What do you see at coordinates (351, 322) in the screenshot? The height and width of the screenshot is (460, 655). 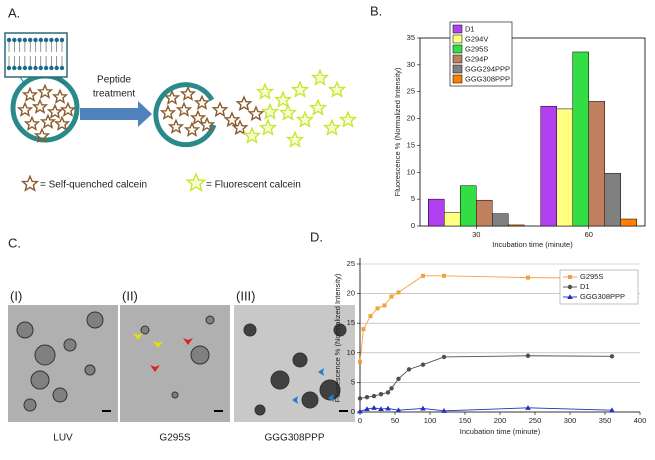 I see `y-tick-label: 15` at bounding box center [351, 322].